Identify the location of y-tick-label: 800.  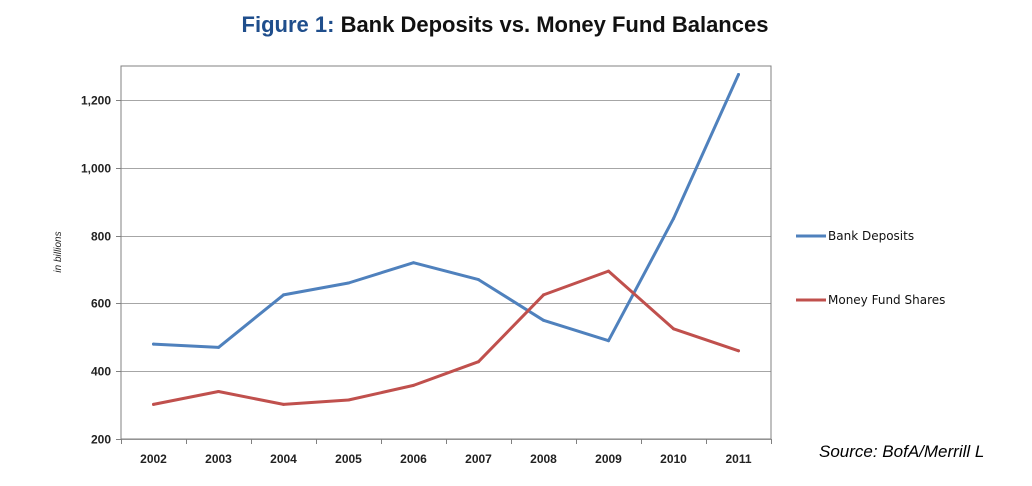
(101, 237).